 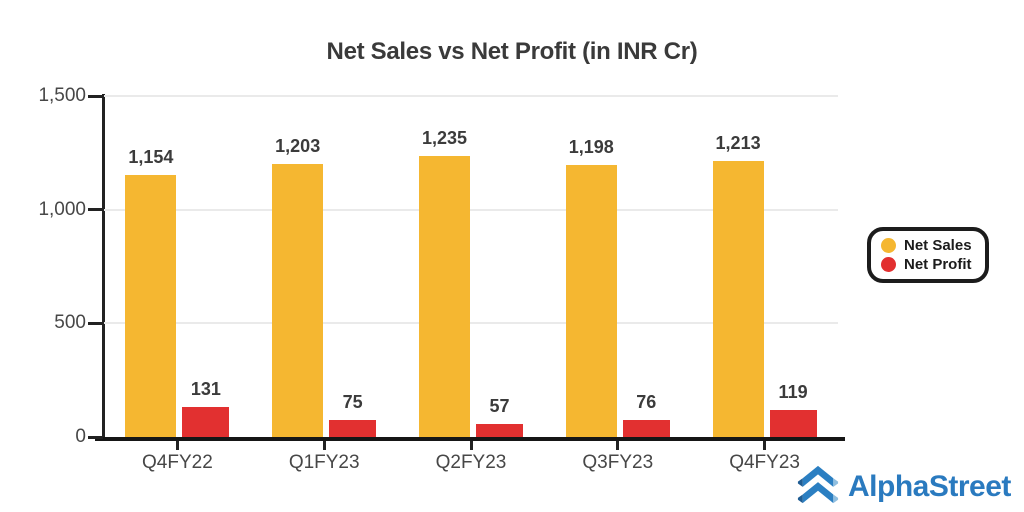 What do you see at coordinates (818, 486) in the screenshot?
I see `alphastreet-chevron-icon` at bounding box center [818, 486].